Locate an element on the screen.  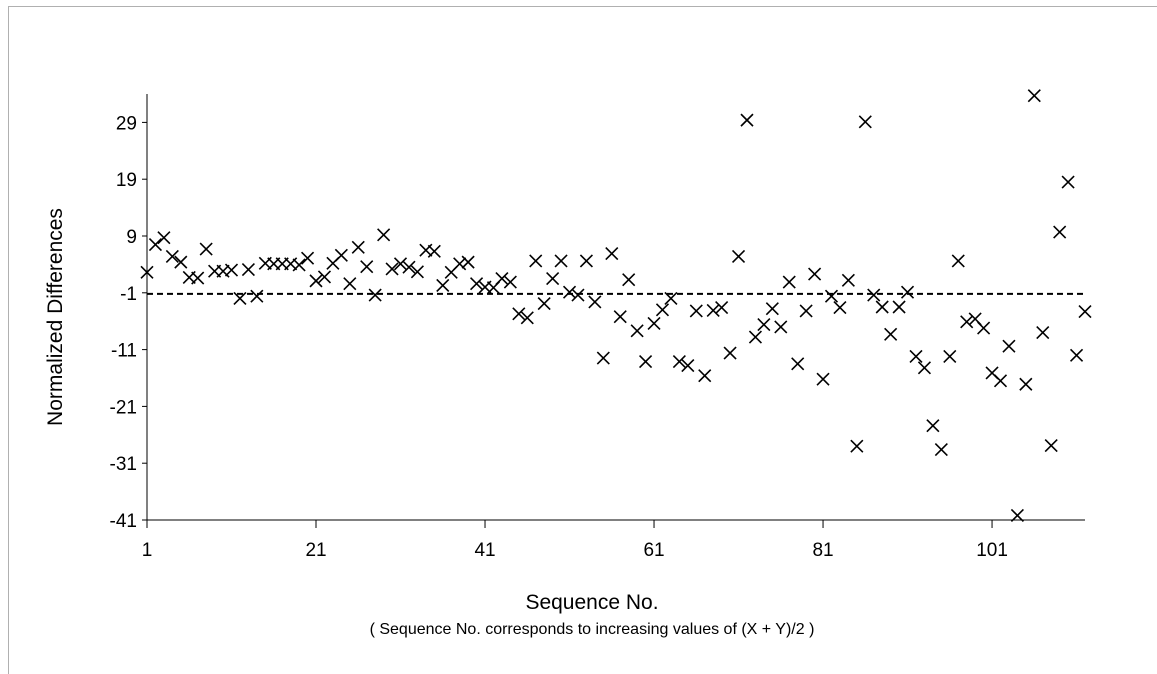
x-tick-label: 41 is located at coordinates (484, 550).